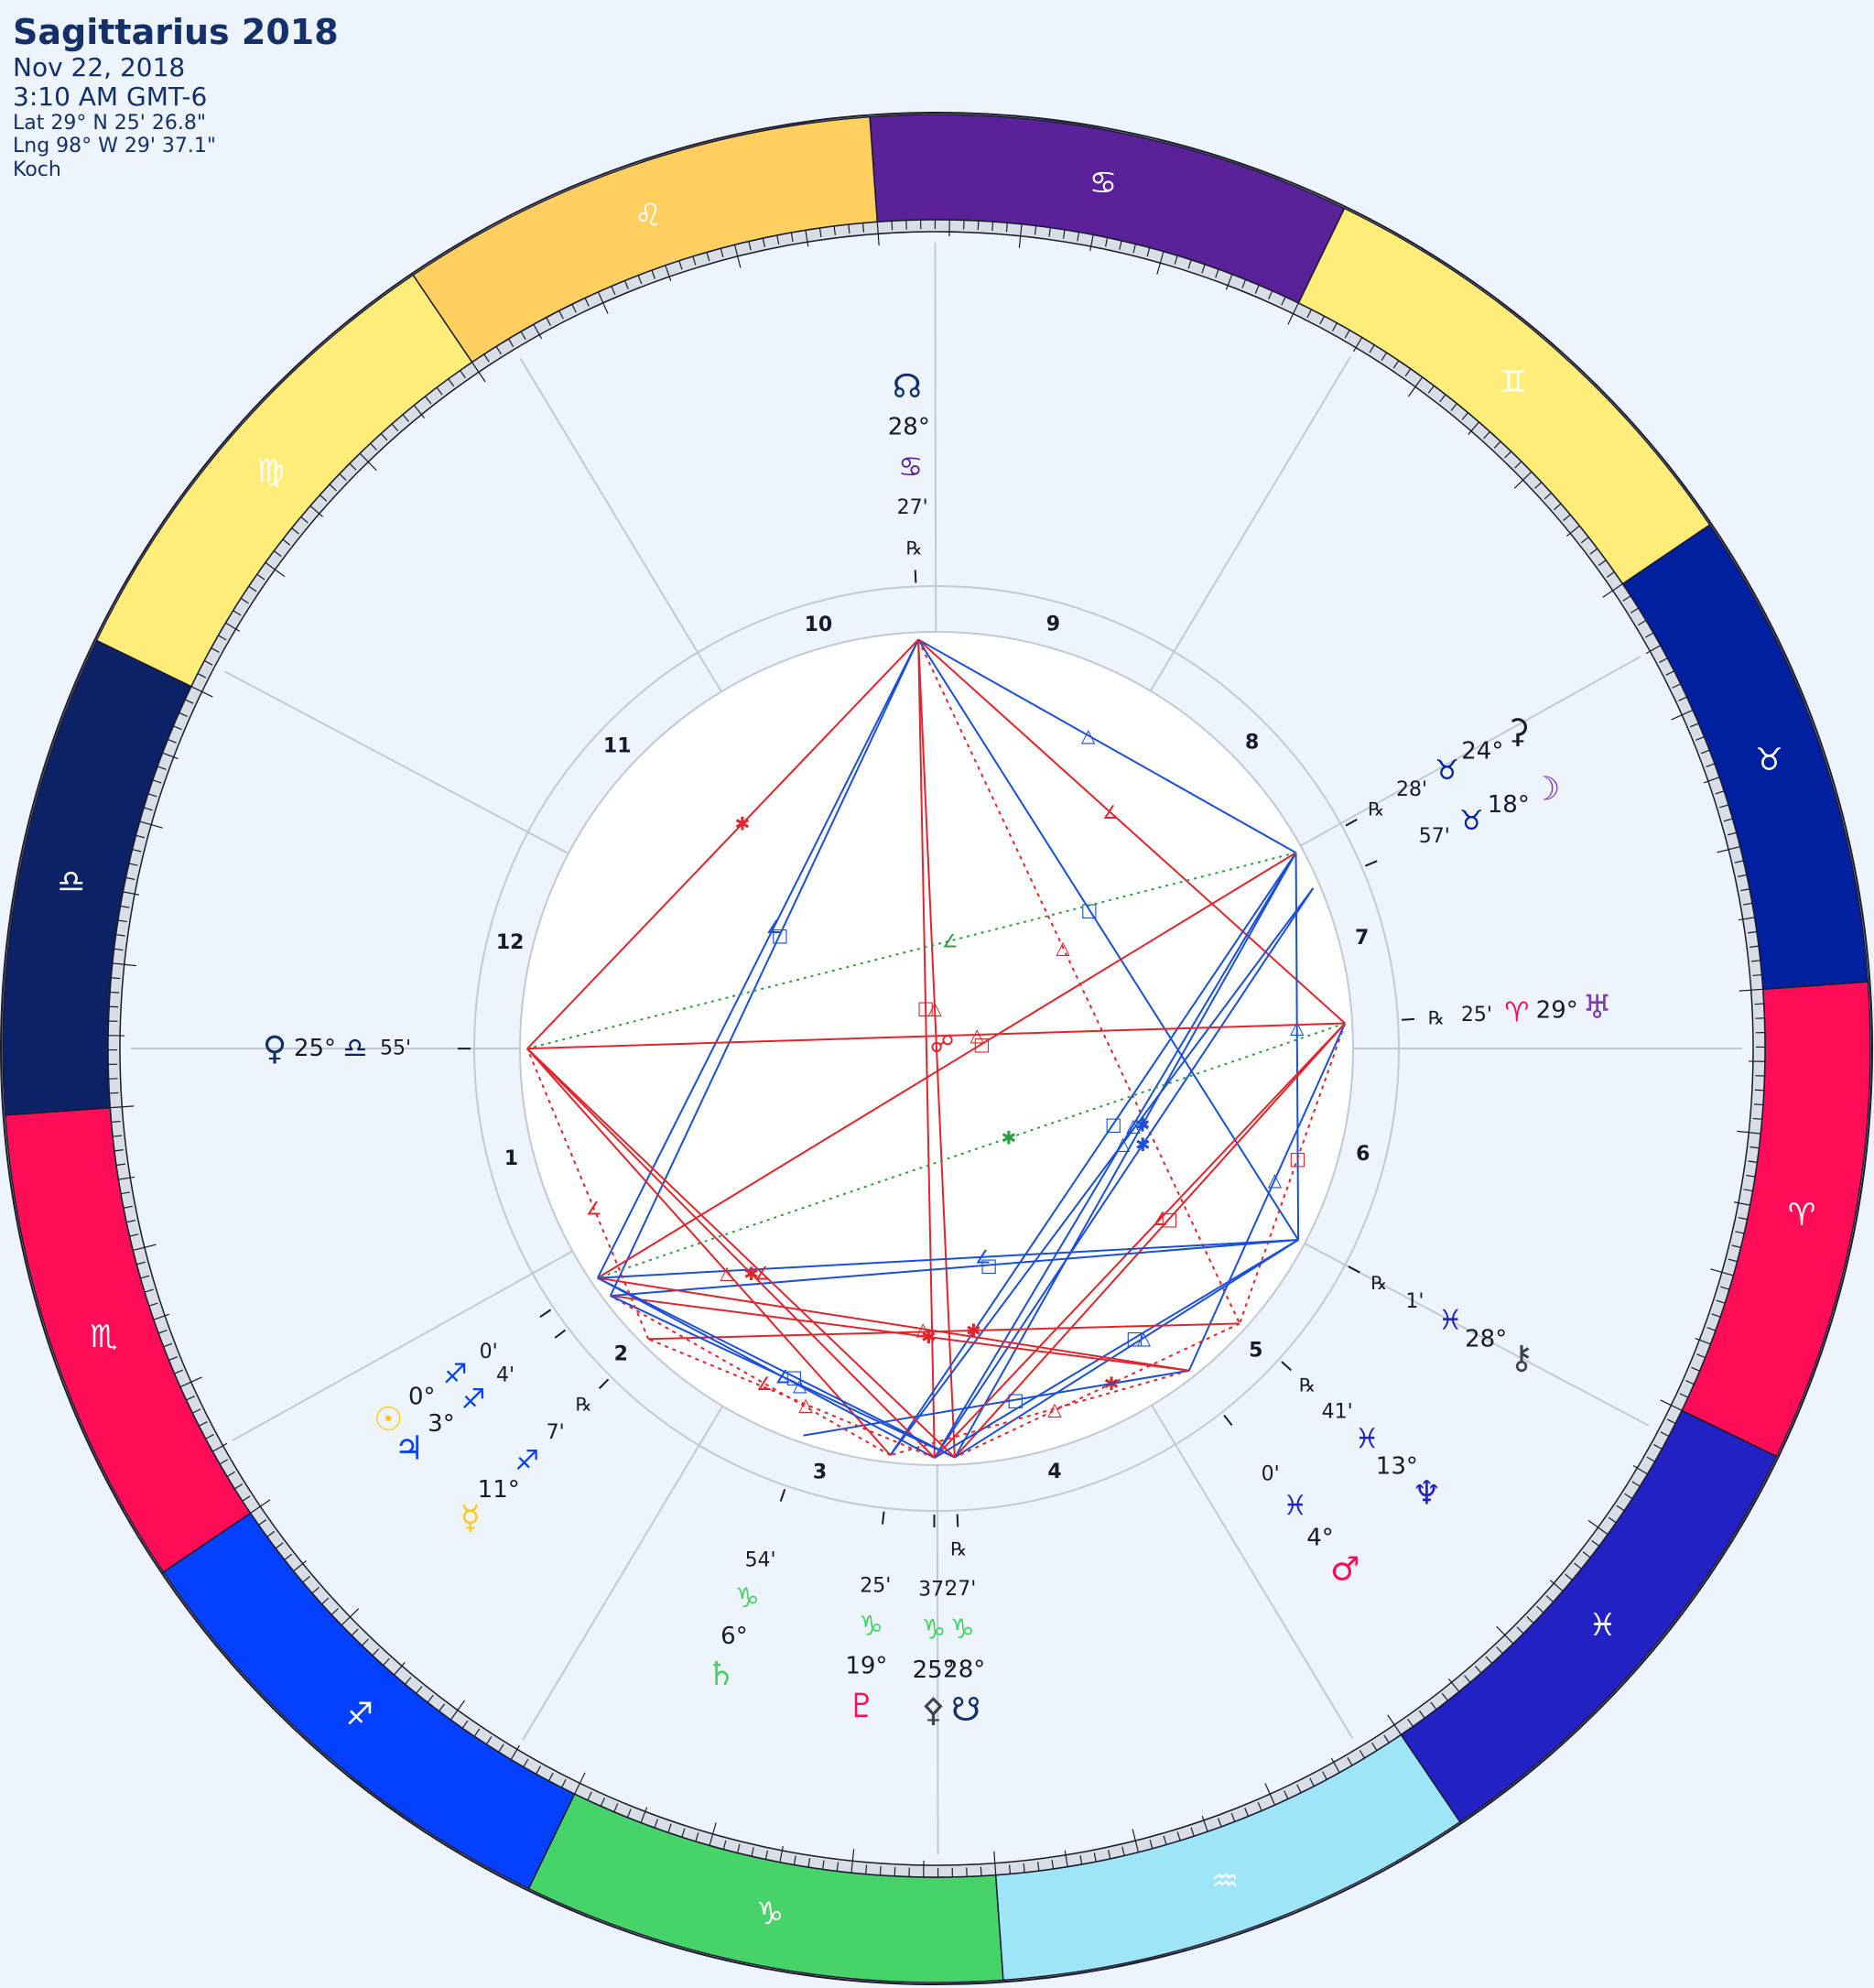 The width and height of the screenshot is (1874, 1988). What do you see at coordinates (907, 387) in the screenshot?
I see `planet-glyph: ☊` at bounding box center [907, 387].